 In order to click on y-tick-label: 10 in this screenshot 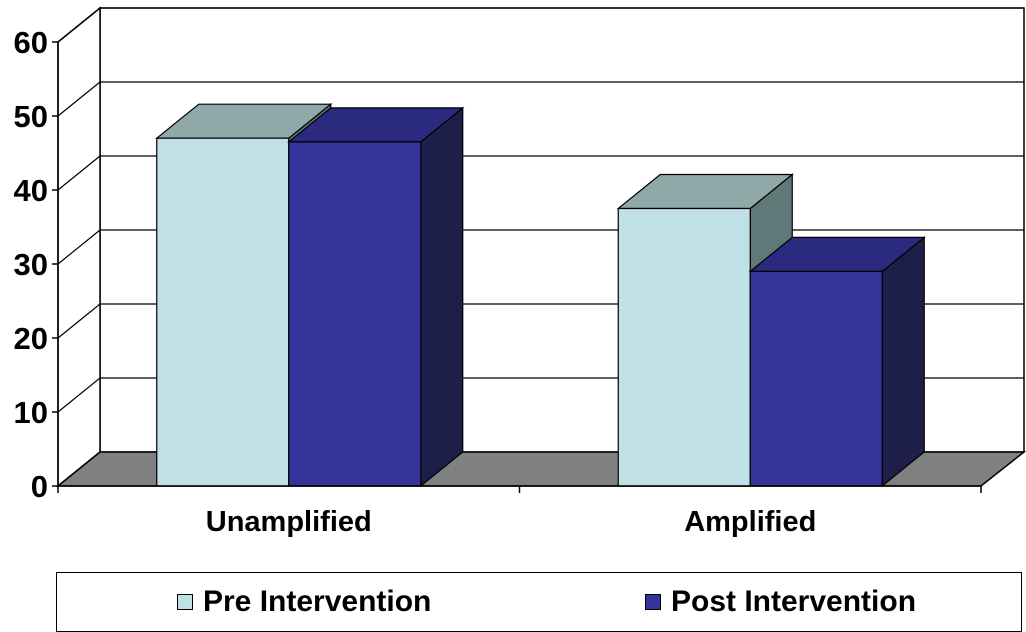, I will do `click(31, 412)`.